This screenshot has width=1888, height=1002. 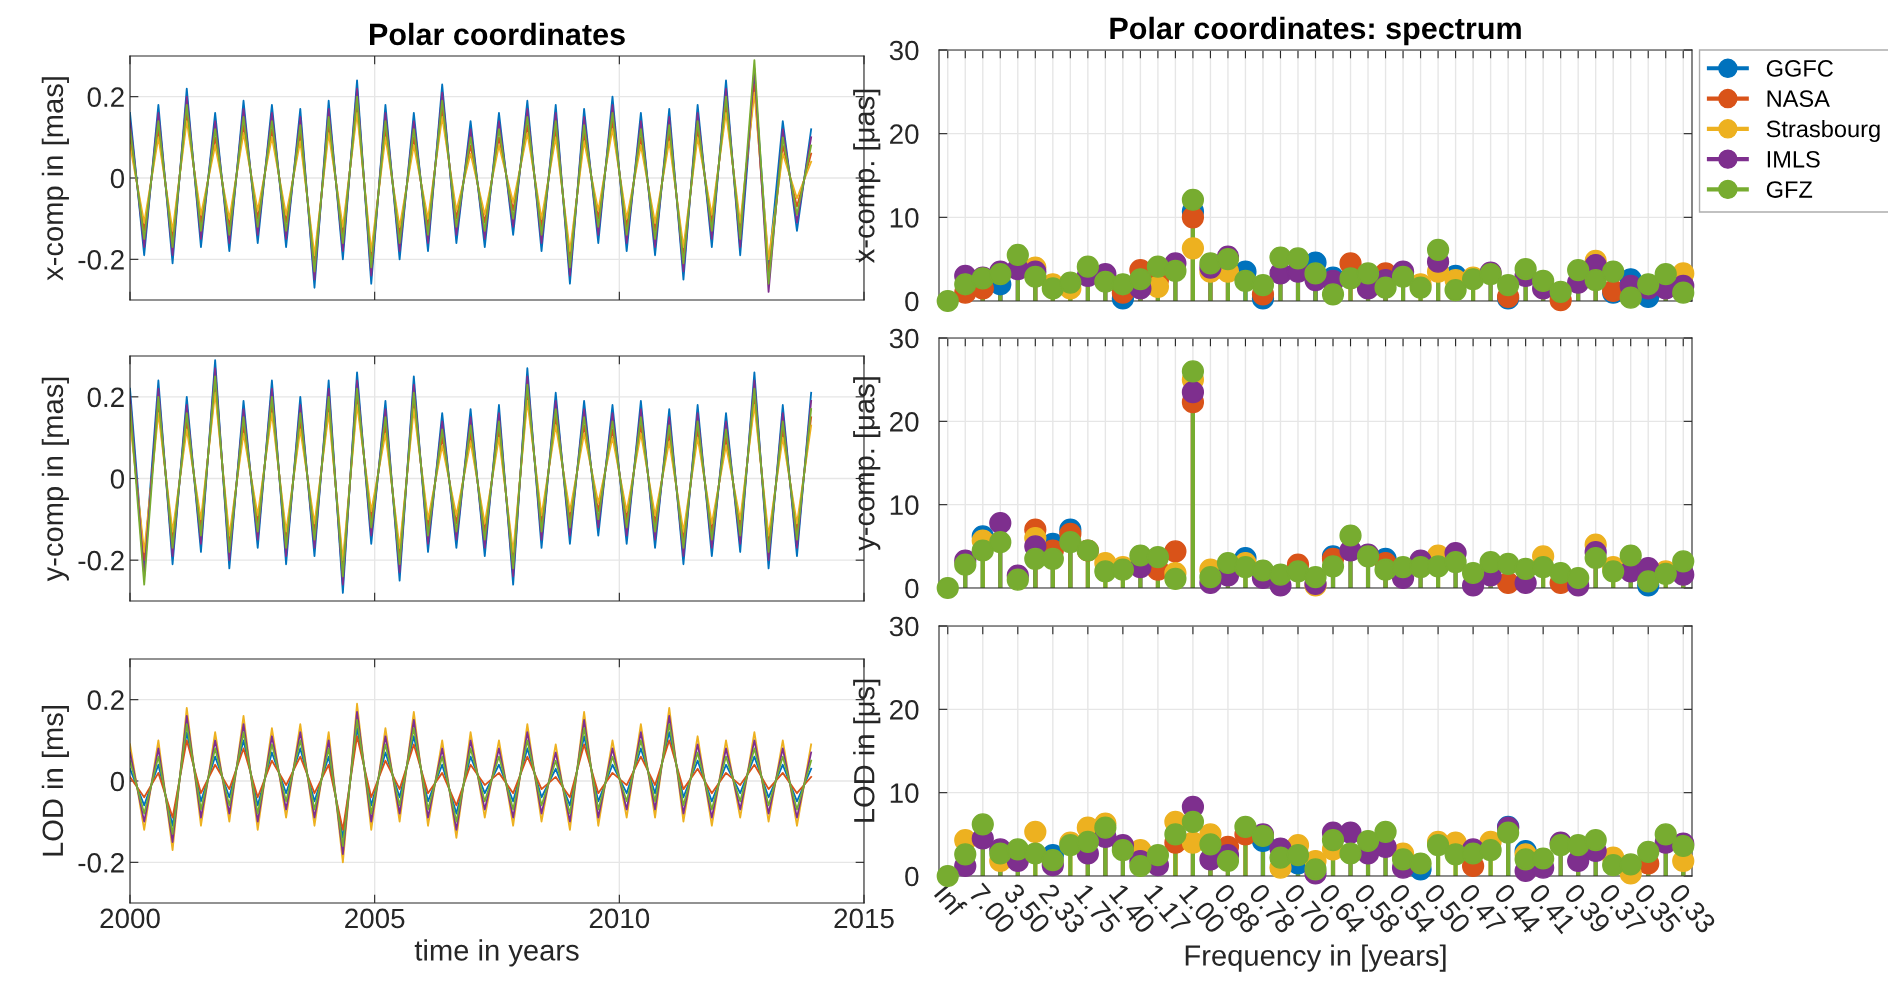 What do you see at coordinates (1798, 99) in the screenshot?
I see `legend-label: NASA` at bounding box center [1798, 99].